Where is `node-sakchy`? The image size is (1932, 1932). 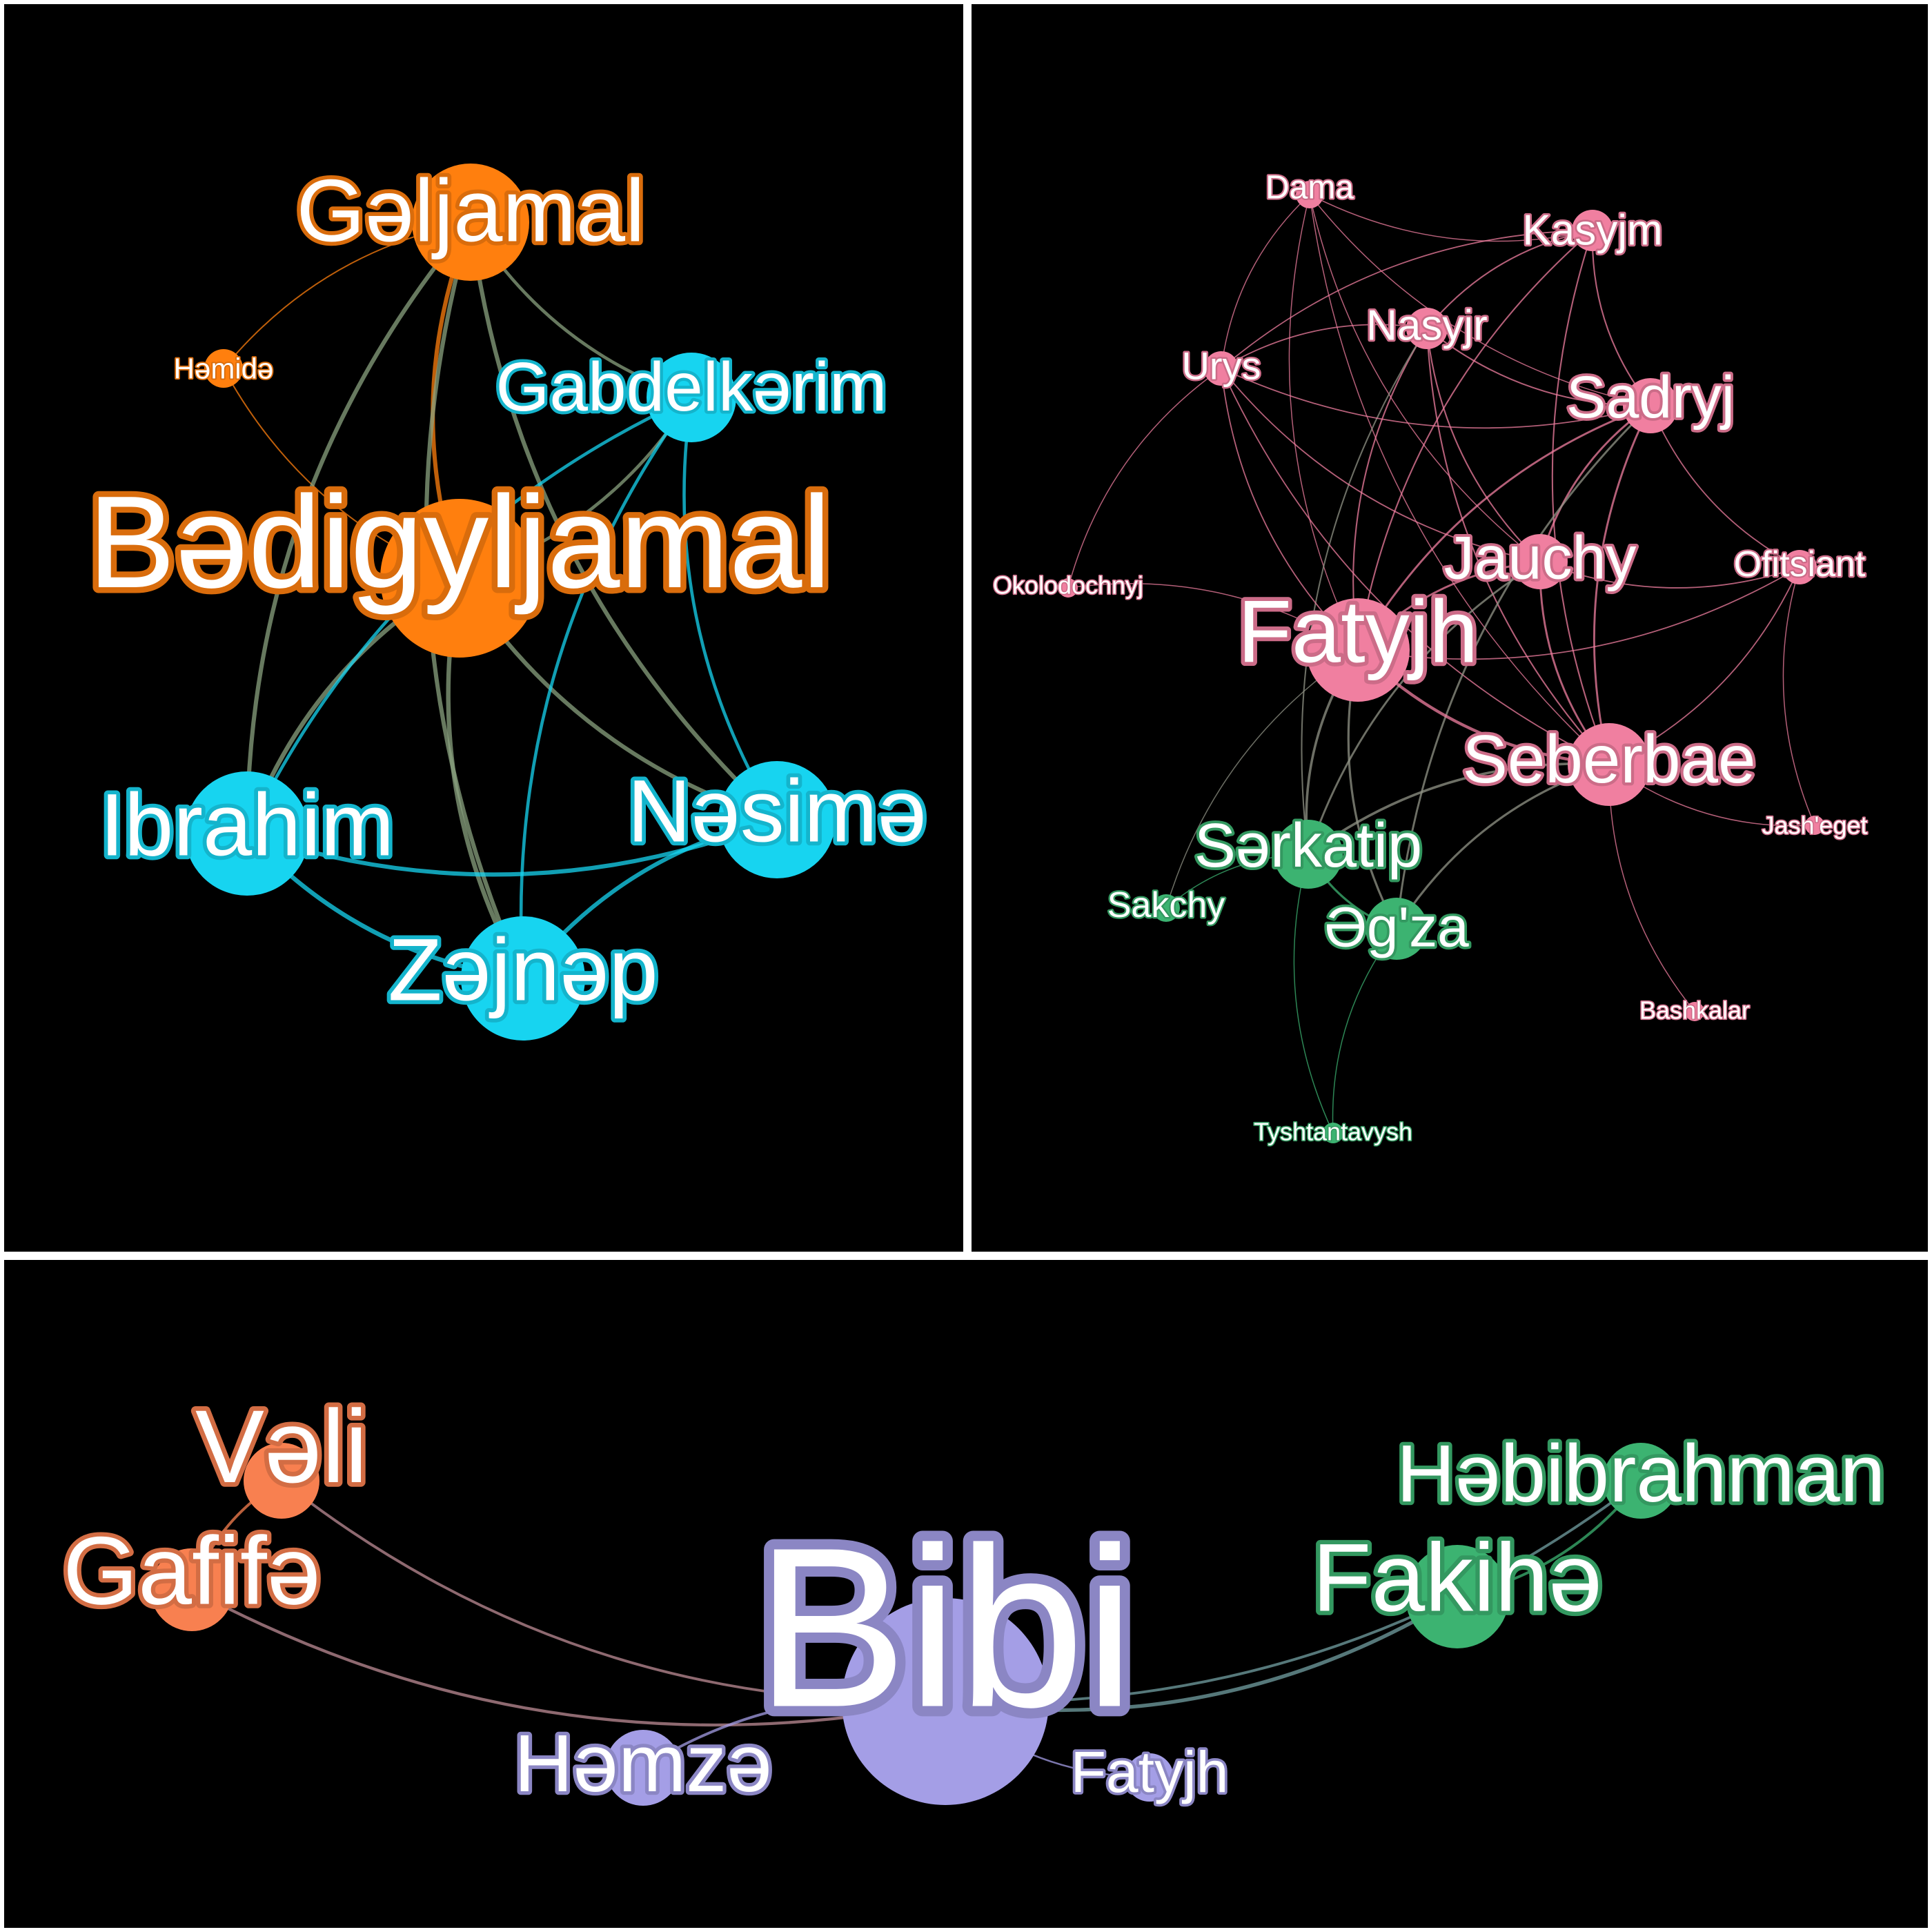 node-sakchy is located at coordinates (1166, 908).